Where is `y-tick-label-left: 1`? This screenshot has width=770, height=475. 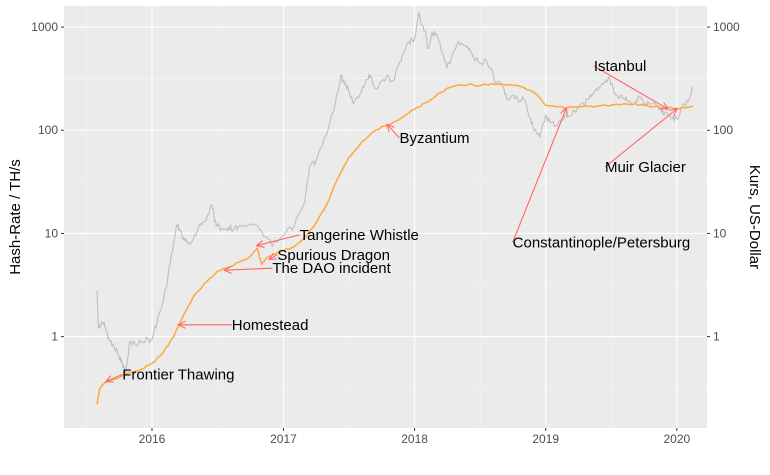 y-tick-label-left: 1 is located at coordinates (54, 337).